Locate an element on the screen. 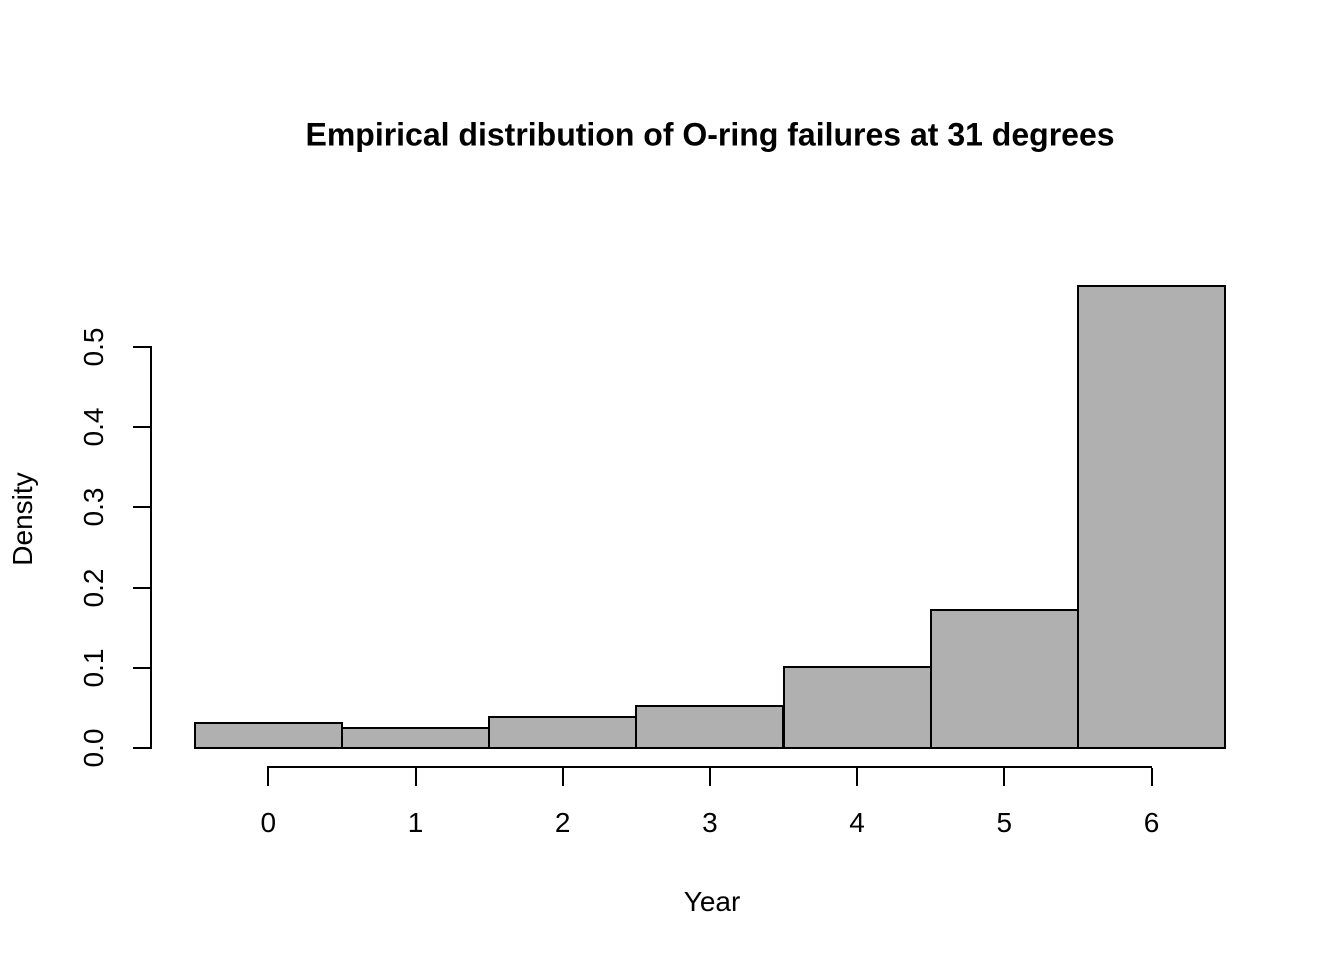 This screenshot has height=960, width=1344. y-tick-label: 0.4 is located at coordinates (93, 427).